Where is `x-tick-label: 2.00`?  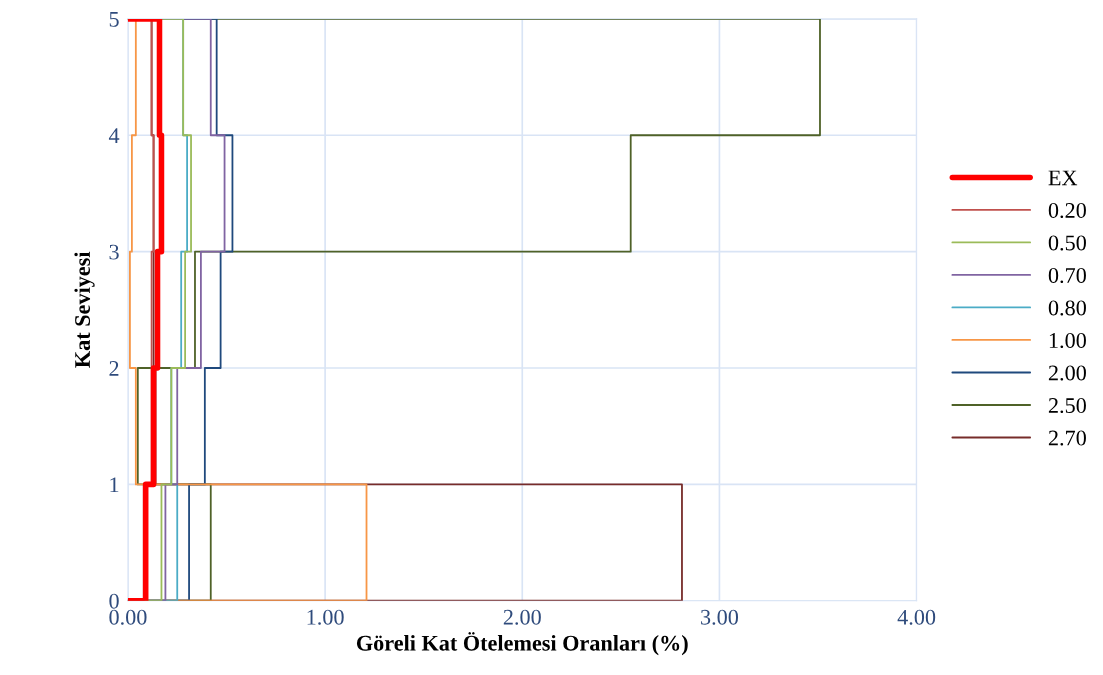
x-tick-label: 2.00 is located at coordinates (522, 617).